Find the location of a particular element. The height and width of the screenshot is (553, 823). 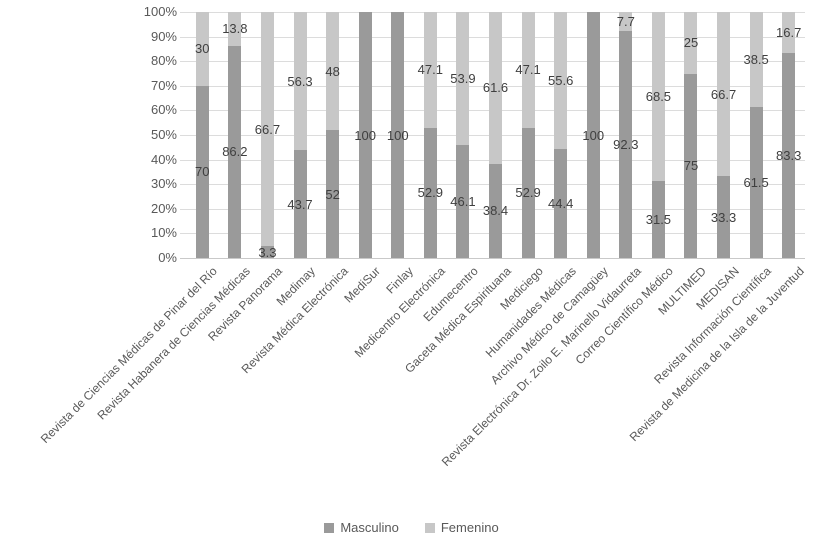

legend-label: Femenino is located at coordinates (469, 527).